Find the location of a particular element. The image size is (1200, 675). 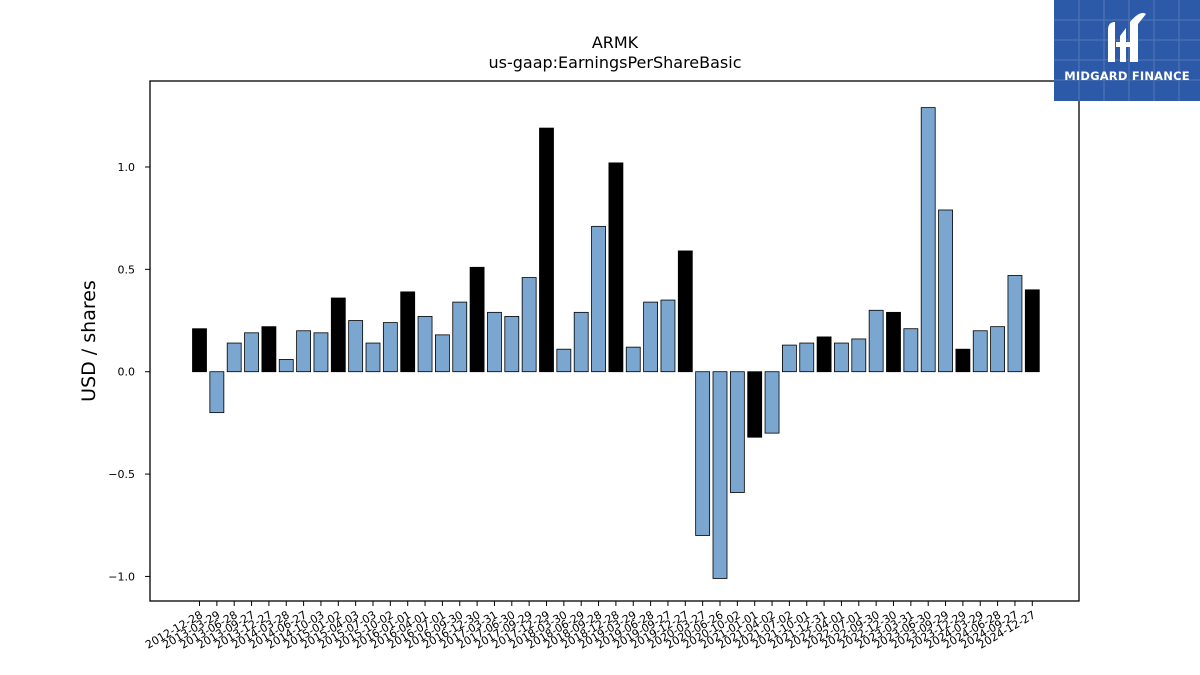

y-tick-label: 0.0 is located at coordinates (127, 372).